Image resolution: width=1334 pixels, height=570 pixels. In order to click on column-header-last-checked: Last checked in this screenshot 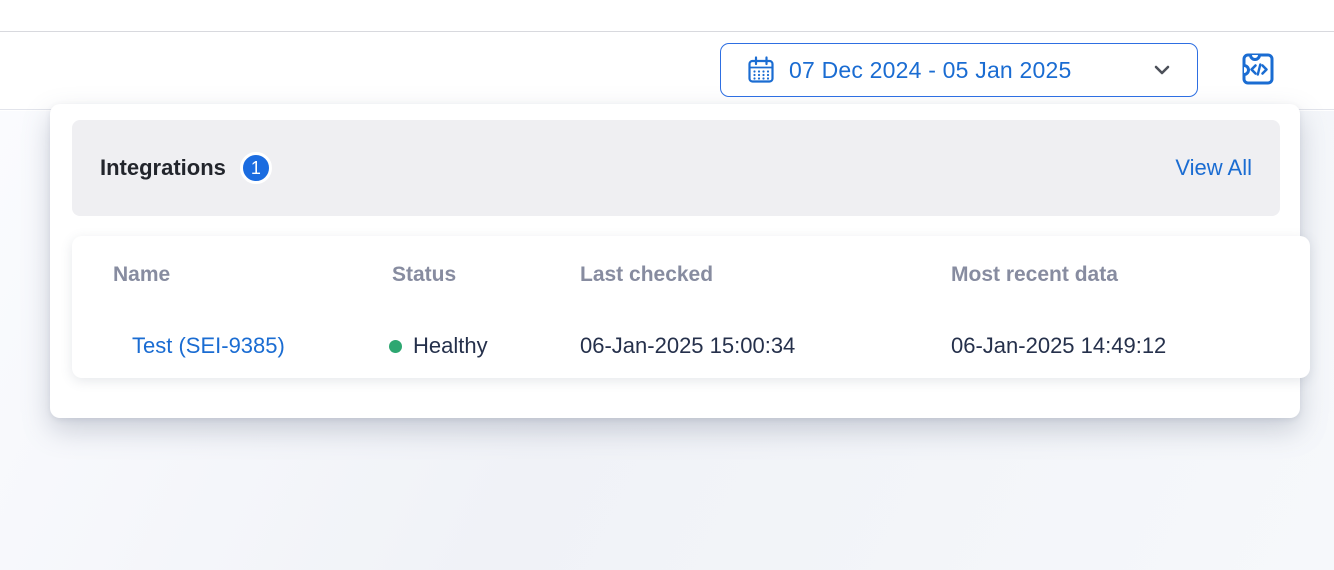, I will do `click(647, 274)`.